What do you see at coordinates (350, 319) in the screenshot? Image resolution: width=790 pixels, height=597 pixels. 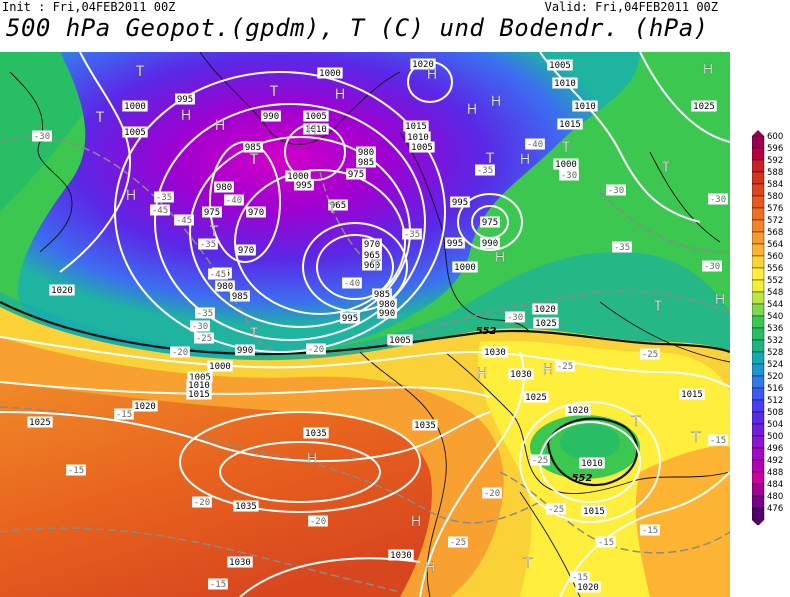 I see `svg-text: 995` at bounding box center [350, 319].